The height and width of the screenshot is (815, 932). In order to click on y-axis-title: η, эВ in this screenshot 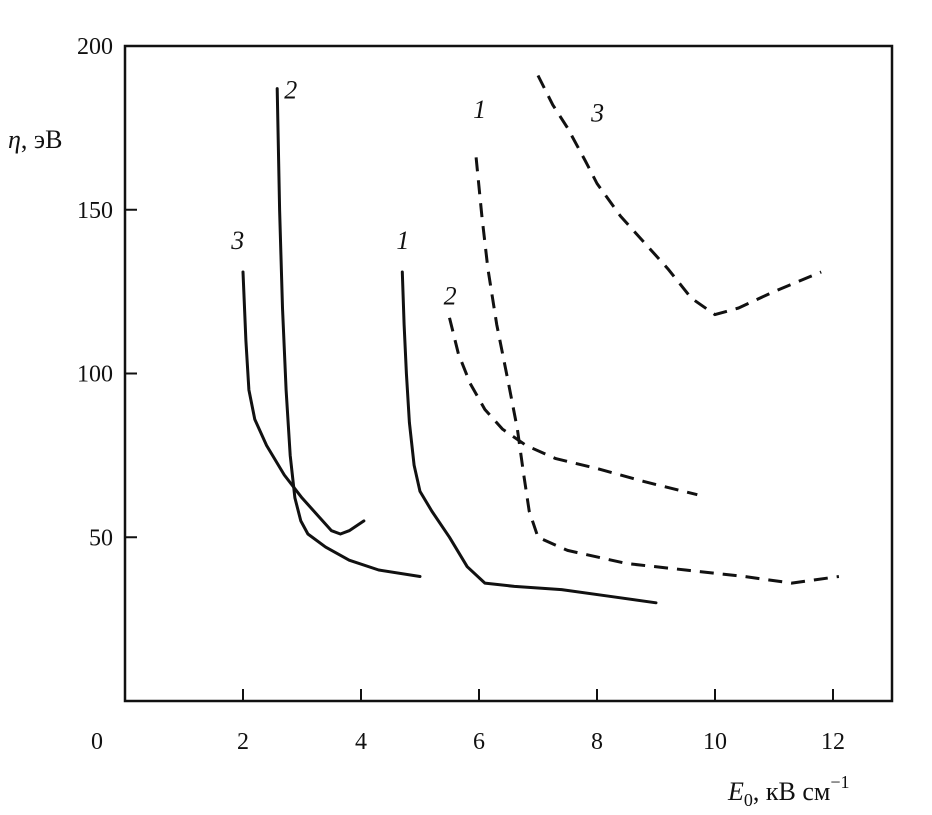, I will do `click(35, 139)`.